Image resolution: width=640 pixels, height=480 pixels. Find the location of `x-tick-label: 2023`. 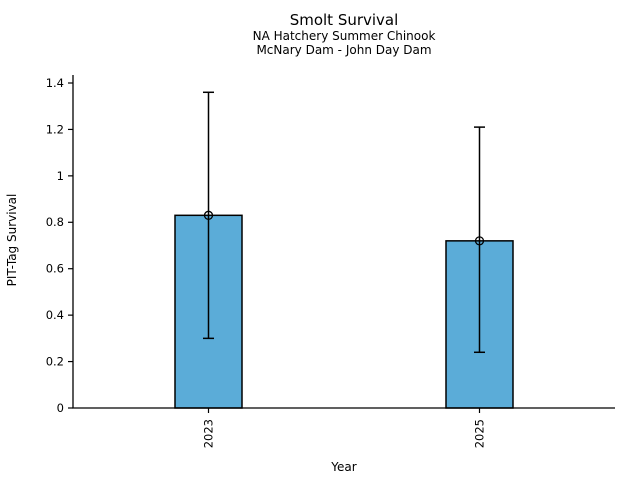

x-tick-label: 2023 is located at coordinates (208, 433).